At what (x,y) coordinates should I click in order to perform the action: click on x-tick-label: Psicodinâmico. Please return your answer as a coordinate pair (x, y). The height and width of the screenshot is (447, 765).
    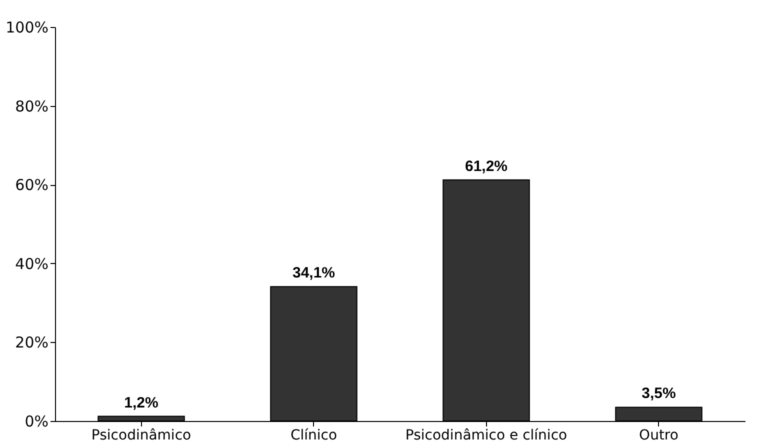
    Looking at the image, I should click on (141, 436).